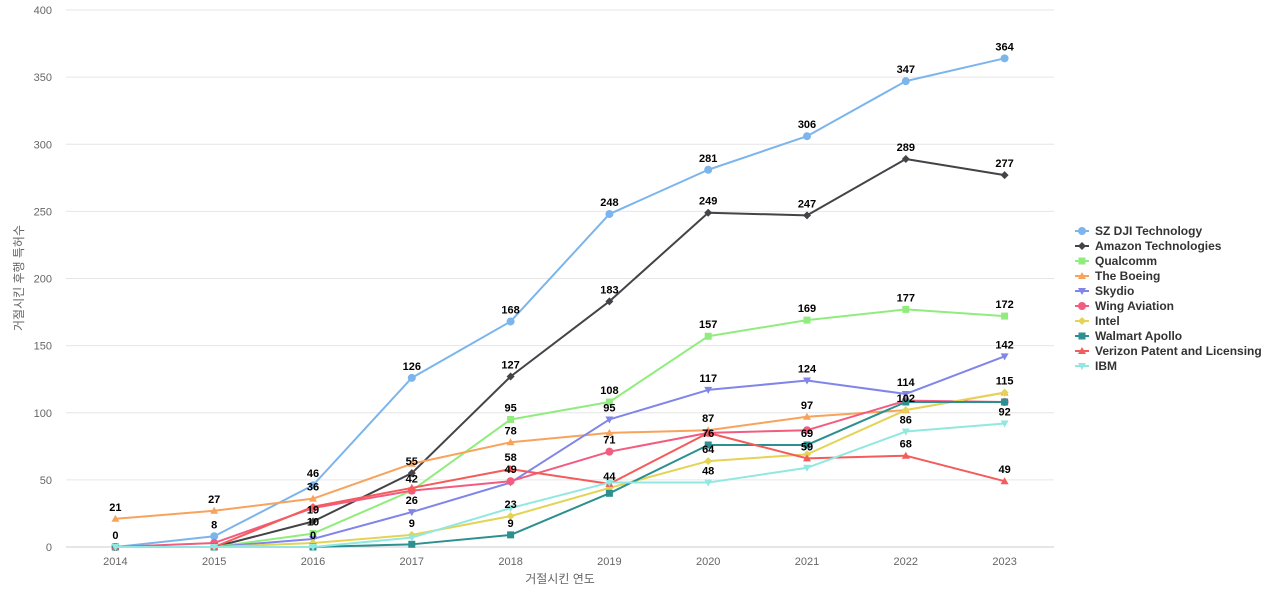 The height and width of the screenshot is (600, 1280). I want to click on x-tick-label: 2020, so click(708, 562).